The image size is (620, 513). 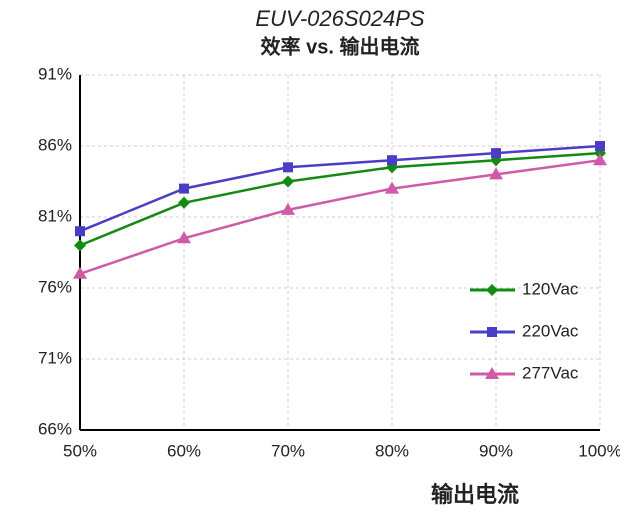 What do you see at coordinates (55, 286) in the screenshot?
I see `y-tick-label: 76%` at bounding box center [55, 286].